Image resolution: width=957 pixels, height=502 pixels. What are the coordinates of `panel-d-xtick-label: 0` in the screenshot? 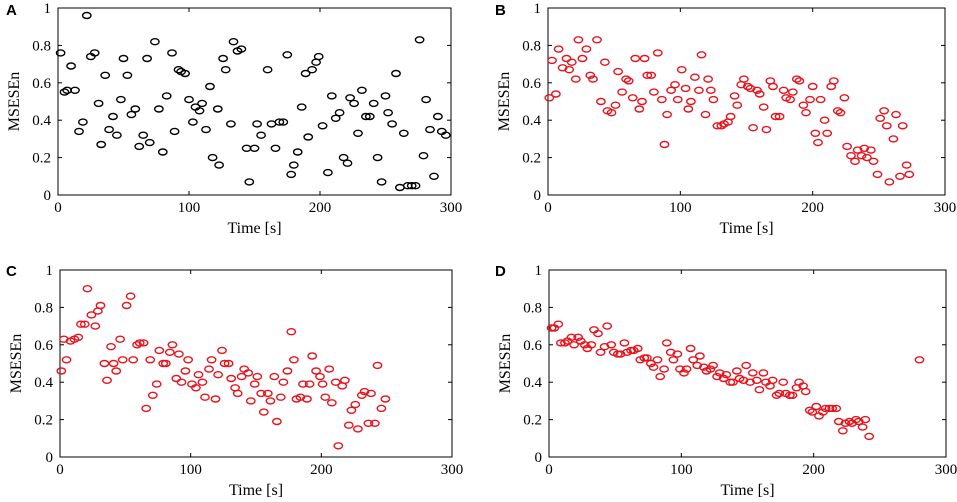 It's located at (549, 470).